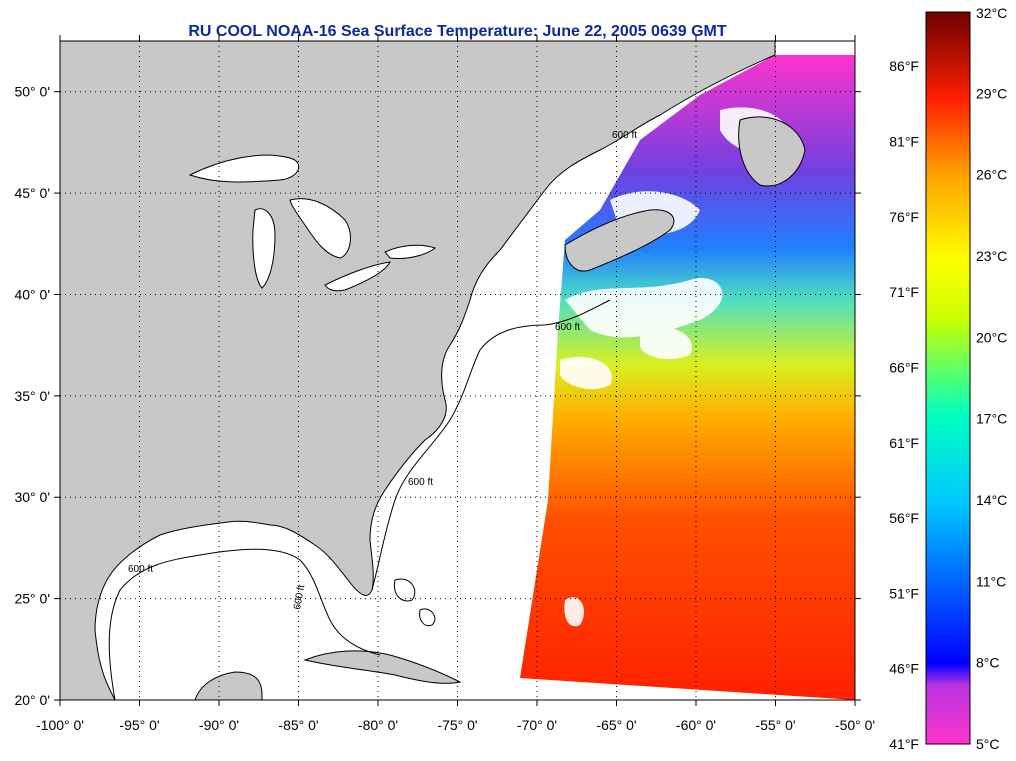  What do you see at coordinates (32, 92) in the screenshot?
I see `y-tick-label: 50° 0'` at bounding box center [32, 92].